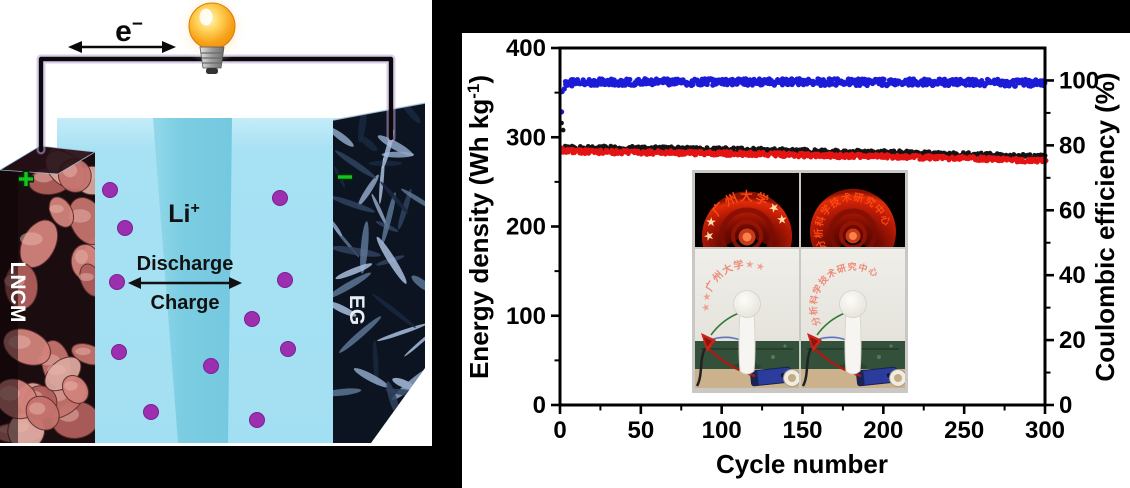  Describe the element at coordinates (48, 160) in the screenshot. I see `cathode-top-face` at that location.